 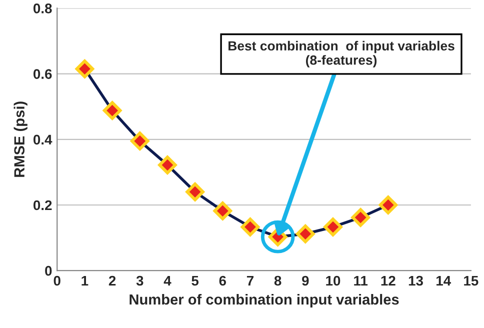 What do you see at coordinates (222, 281) in the screenshot?
I see `x-tick-label: 6` at bounding box center [222, 281].